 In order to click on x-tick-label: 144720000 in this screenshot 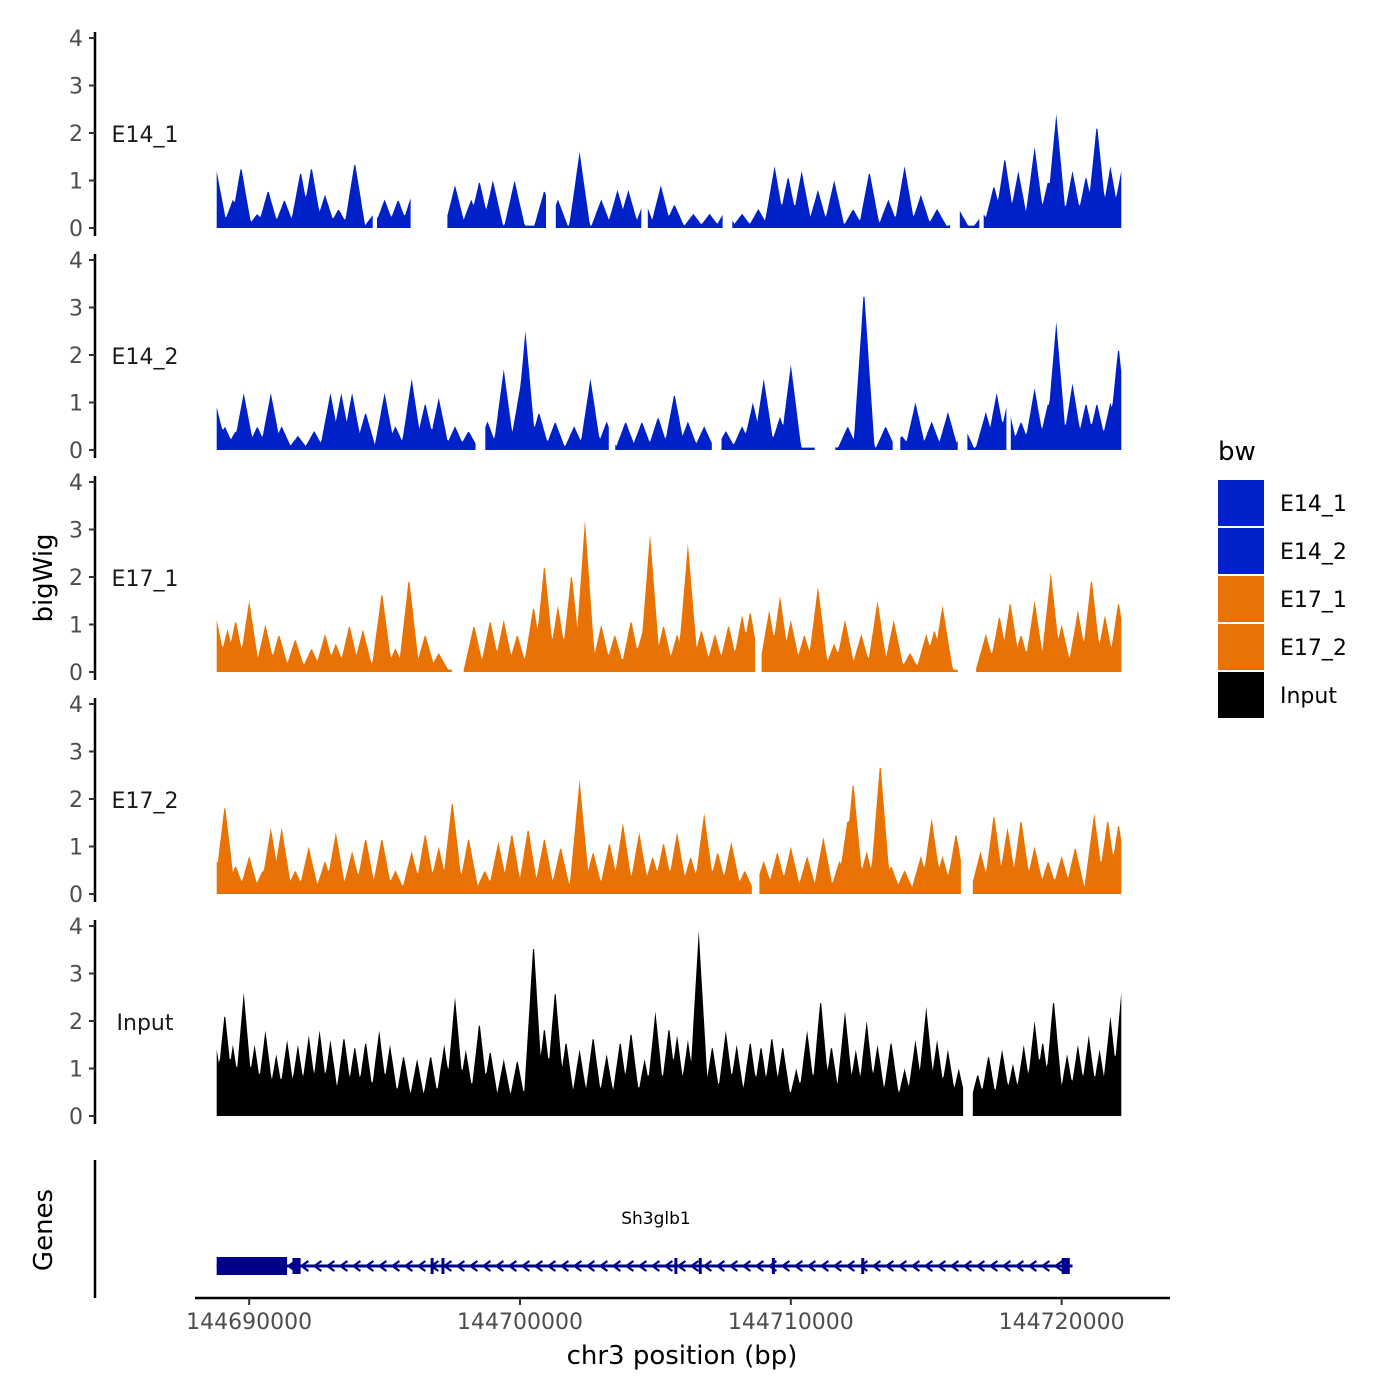, I will do `click(1062, 1322)`.